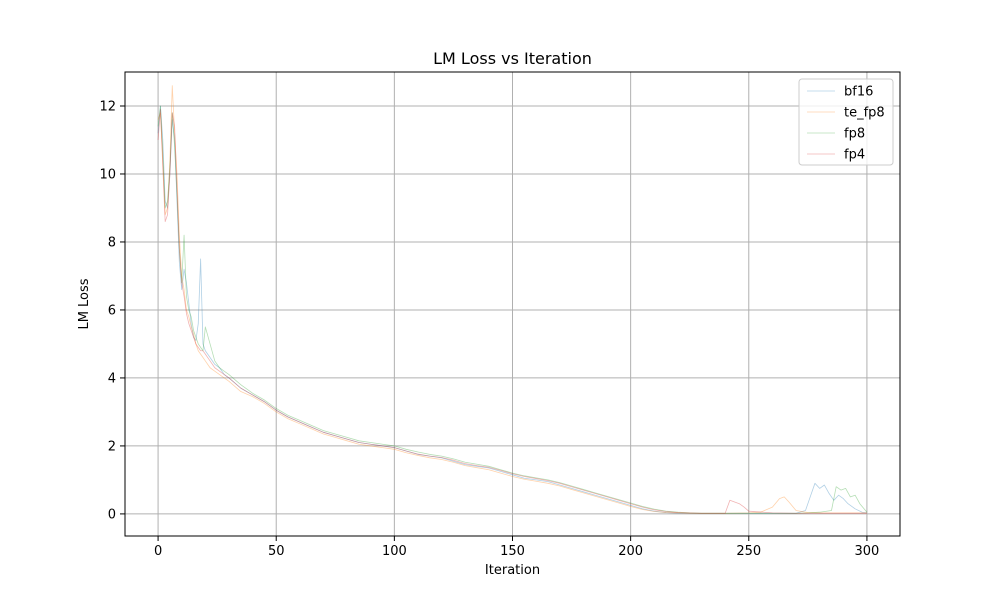  I want to click on x-tick-label: 0, so click(158, 551).